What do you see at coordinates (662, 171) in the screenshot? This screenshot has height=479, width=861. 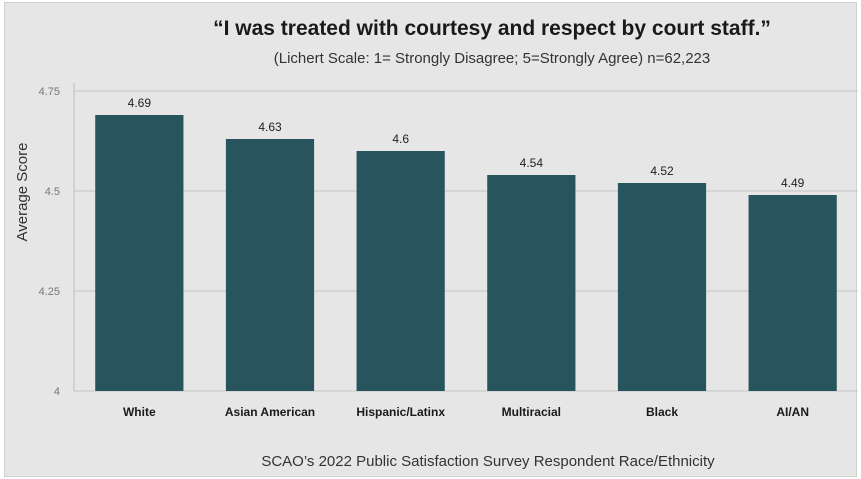 I see `data-label: 4.52` at bounding box center [662, 171].